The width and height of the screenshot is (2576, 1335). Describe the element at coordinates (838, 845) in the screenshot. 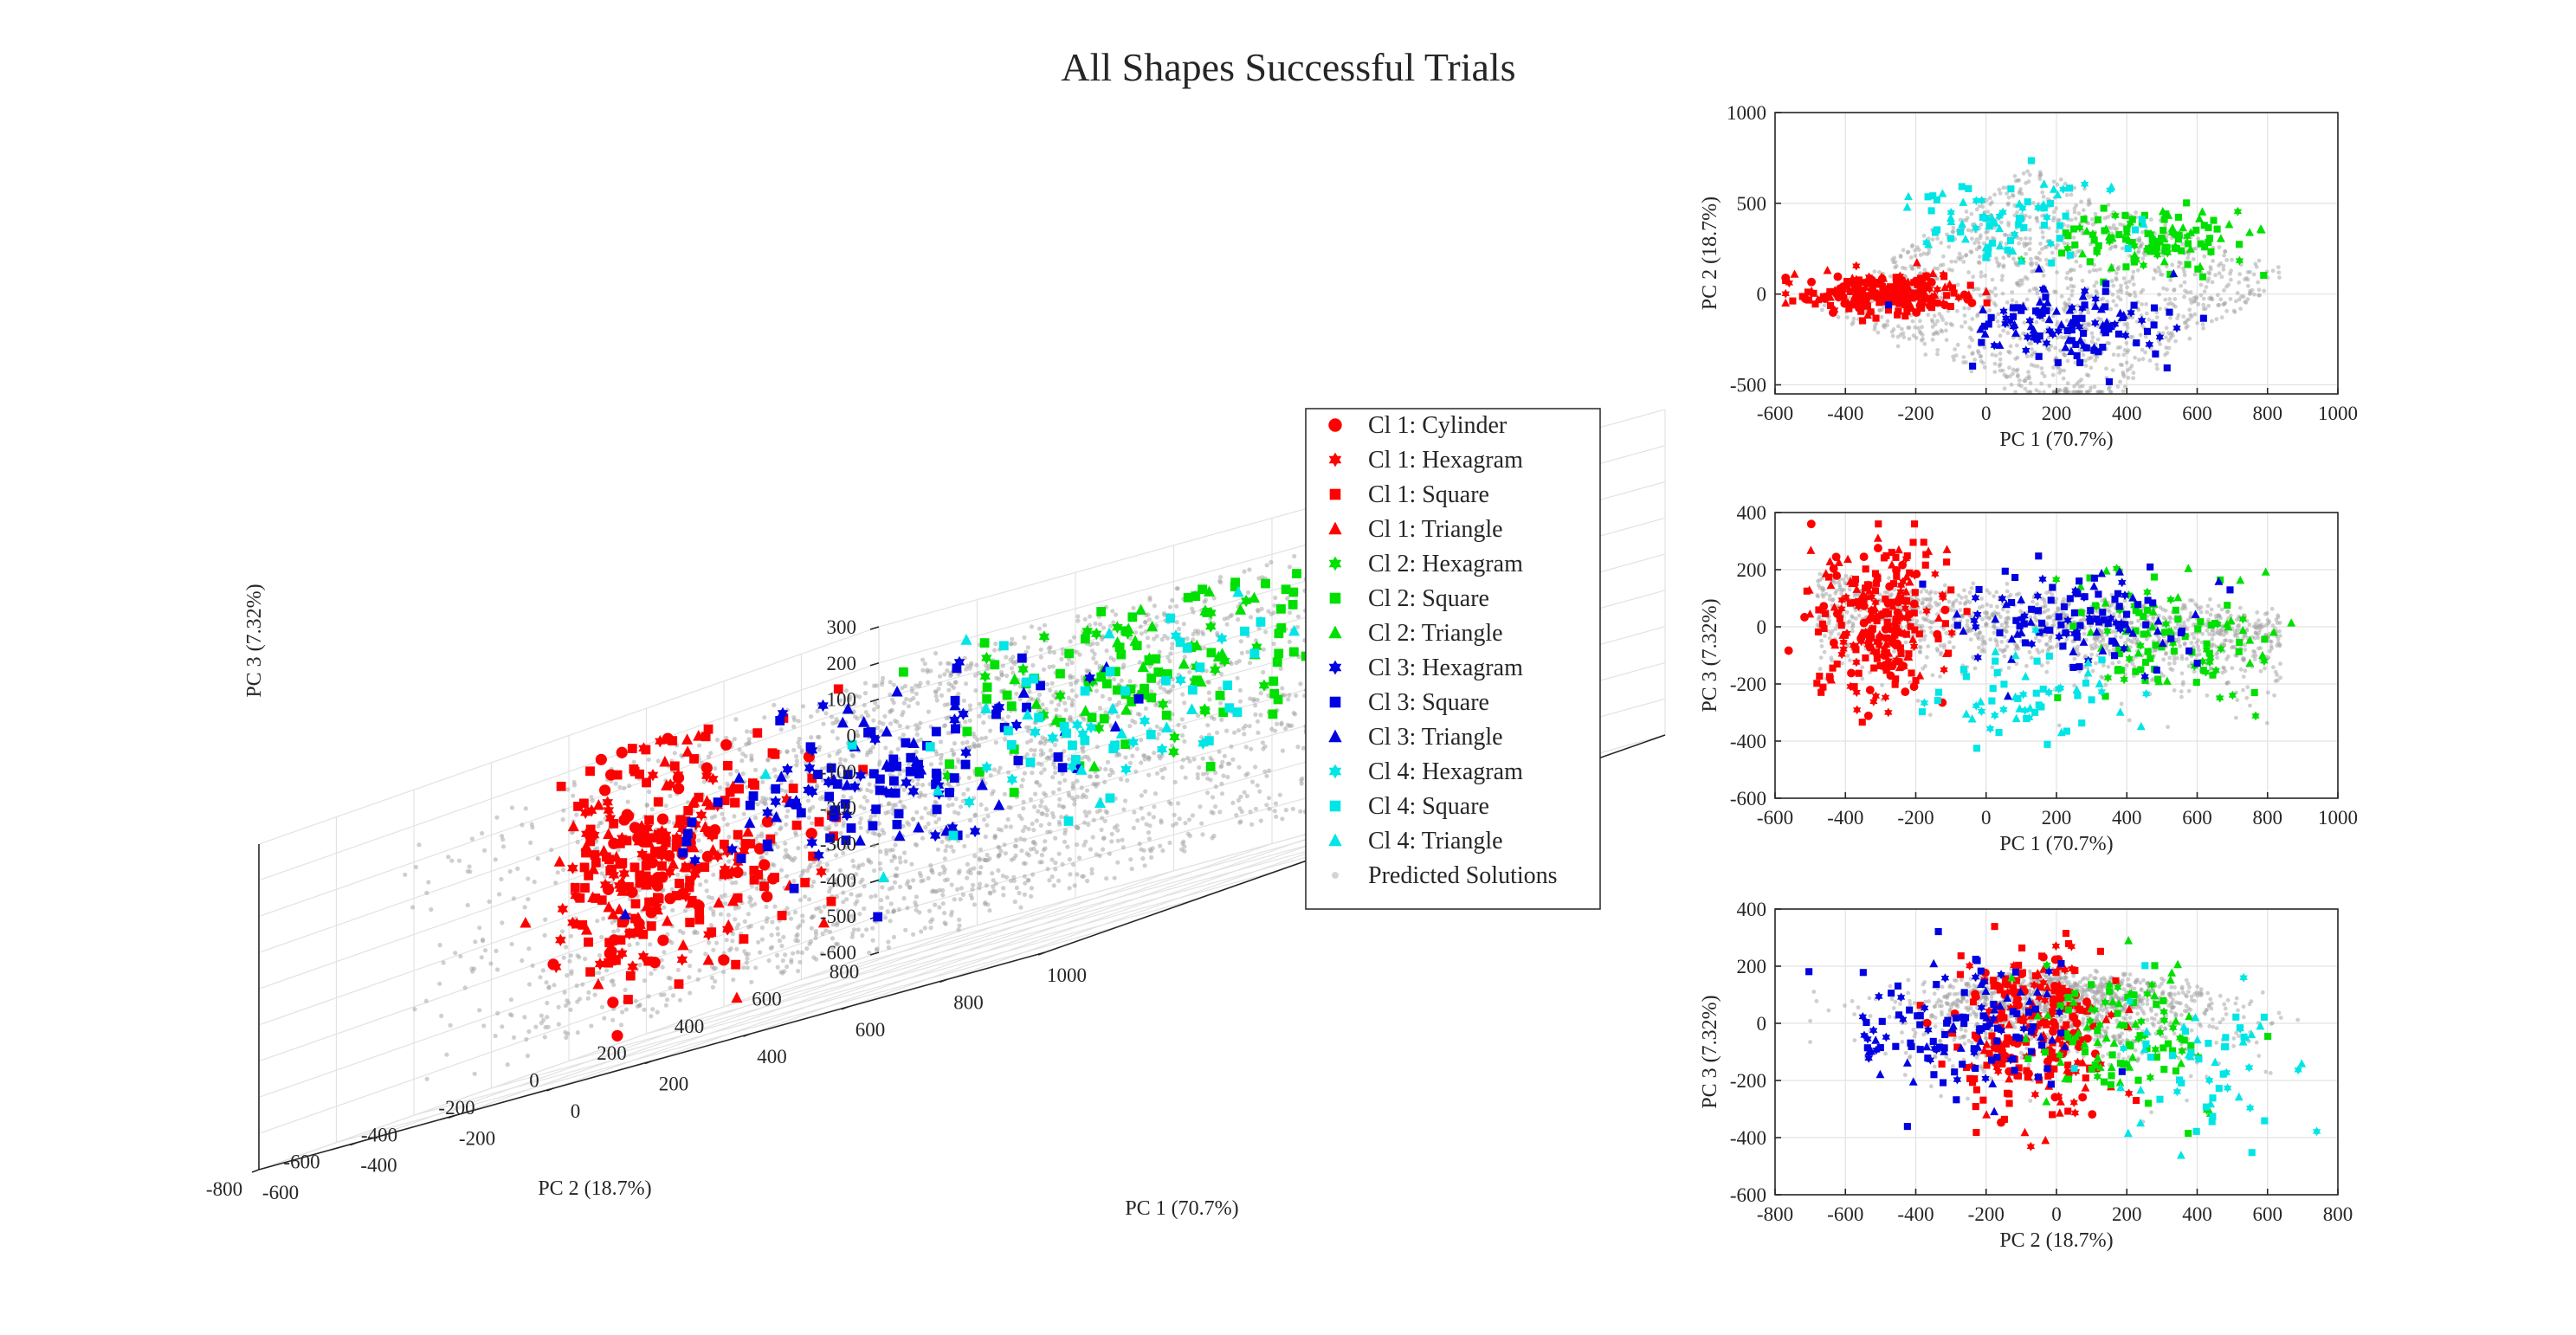

I see `z-tick-label: -300` at that location.